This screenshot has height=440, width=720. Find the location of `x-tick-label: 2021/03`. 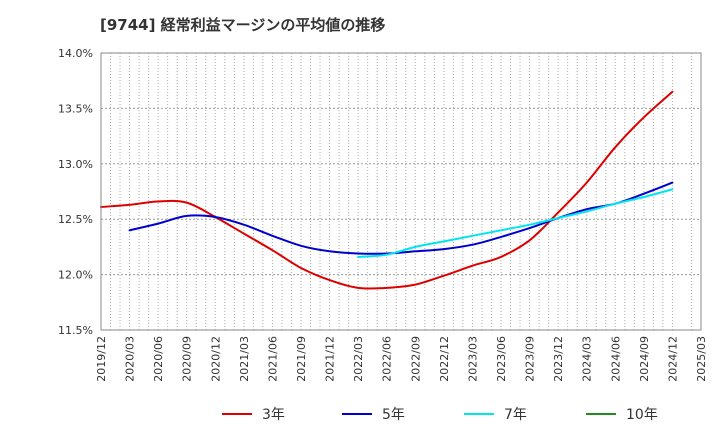

x-tick-label: 2021/03 is located at coordinates (244, 359).